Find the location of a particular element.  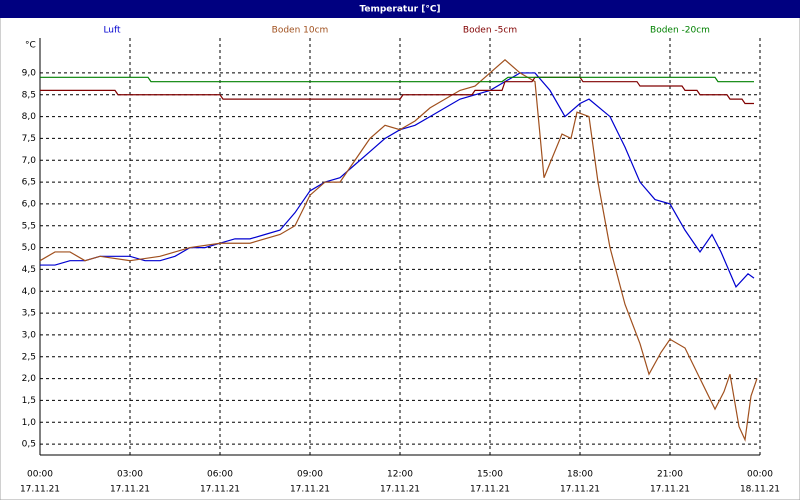

y-tick-label: 1,5 is located at coordinates (29, 401).